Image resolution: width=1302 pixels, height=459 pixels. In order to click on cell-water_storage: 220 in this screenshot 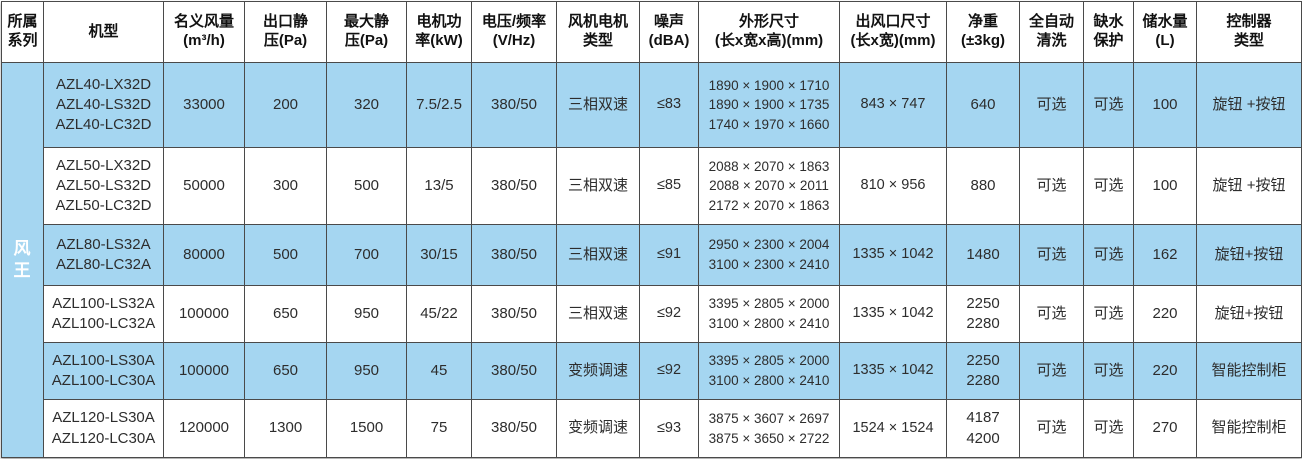, I will do `click(1165, 314)`.